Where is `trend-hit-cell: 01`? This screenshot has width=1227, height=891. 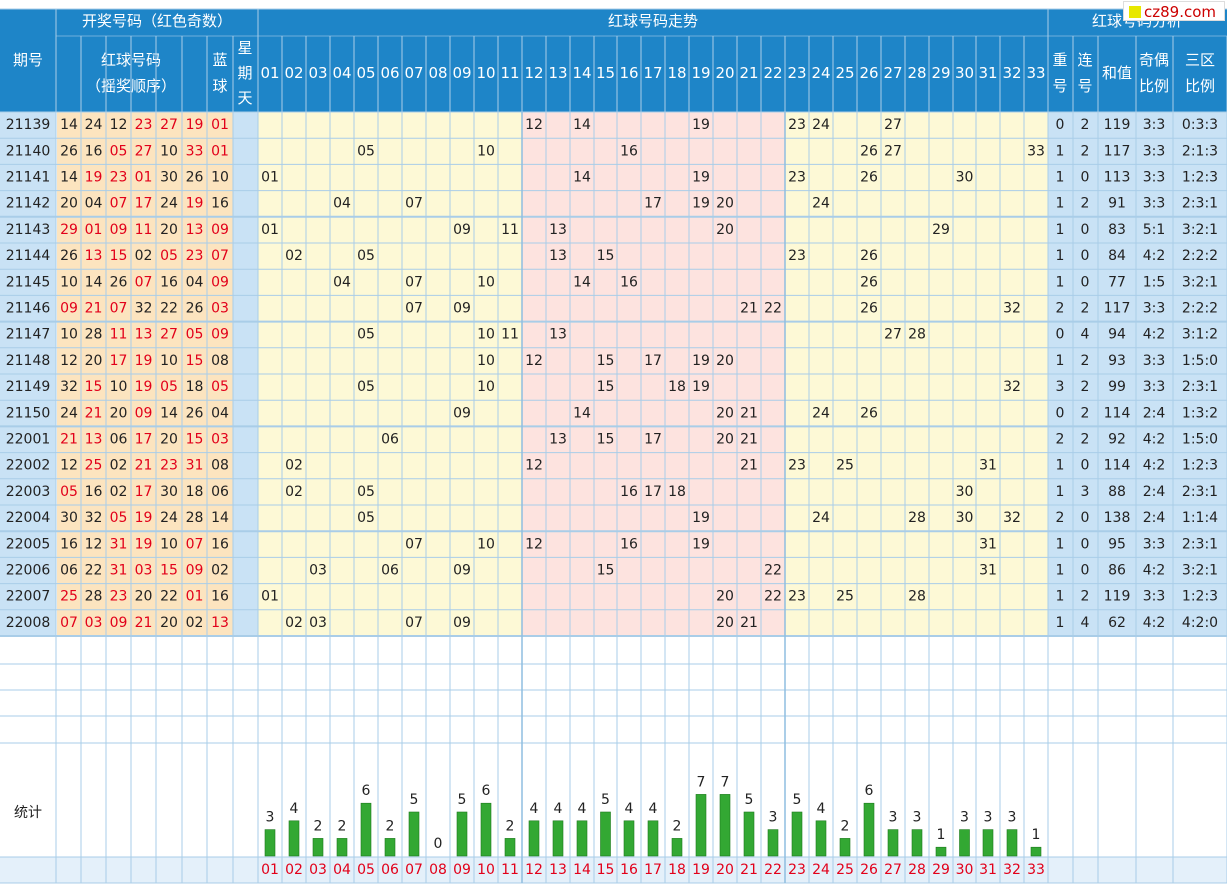
trend-hit-cell: 01 is located at coordinates (270, 178).